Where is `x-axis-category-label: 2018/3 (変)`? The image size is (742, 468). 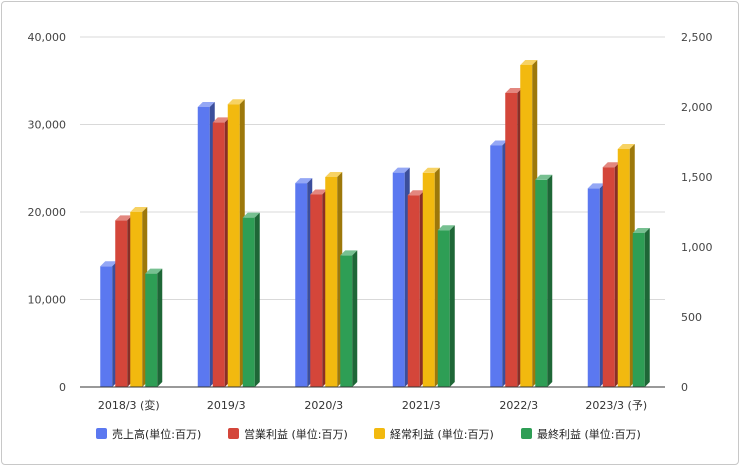
x-axis-category-label: 2018/3 (変) is located at coordinates (129, 405).